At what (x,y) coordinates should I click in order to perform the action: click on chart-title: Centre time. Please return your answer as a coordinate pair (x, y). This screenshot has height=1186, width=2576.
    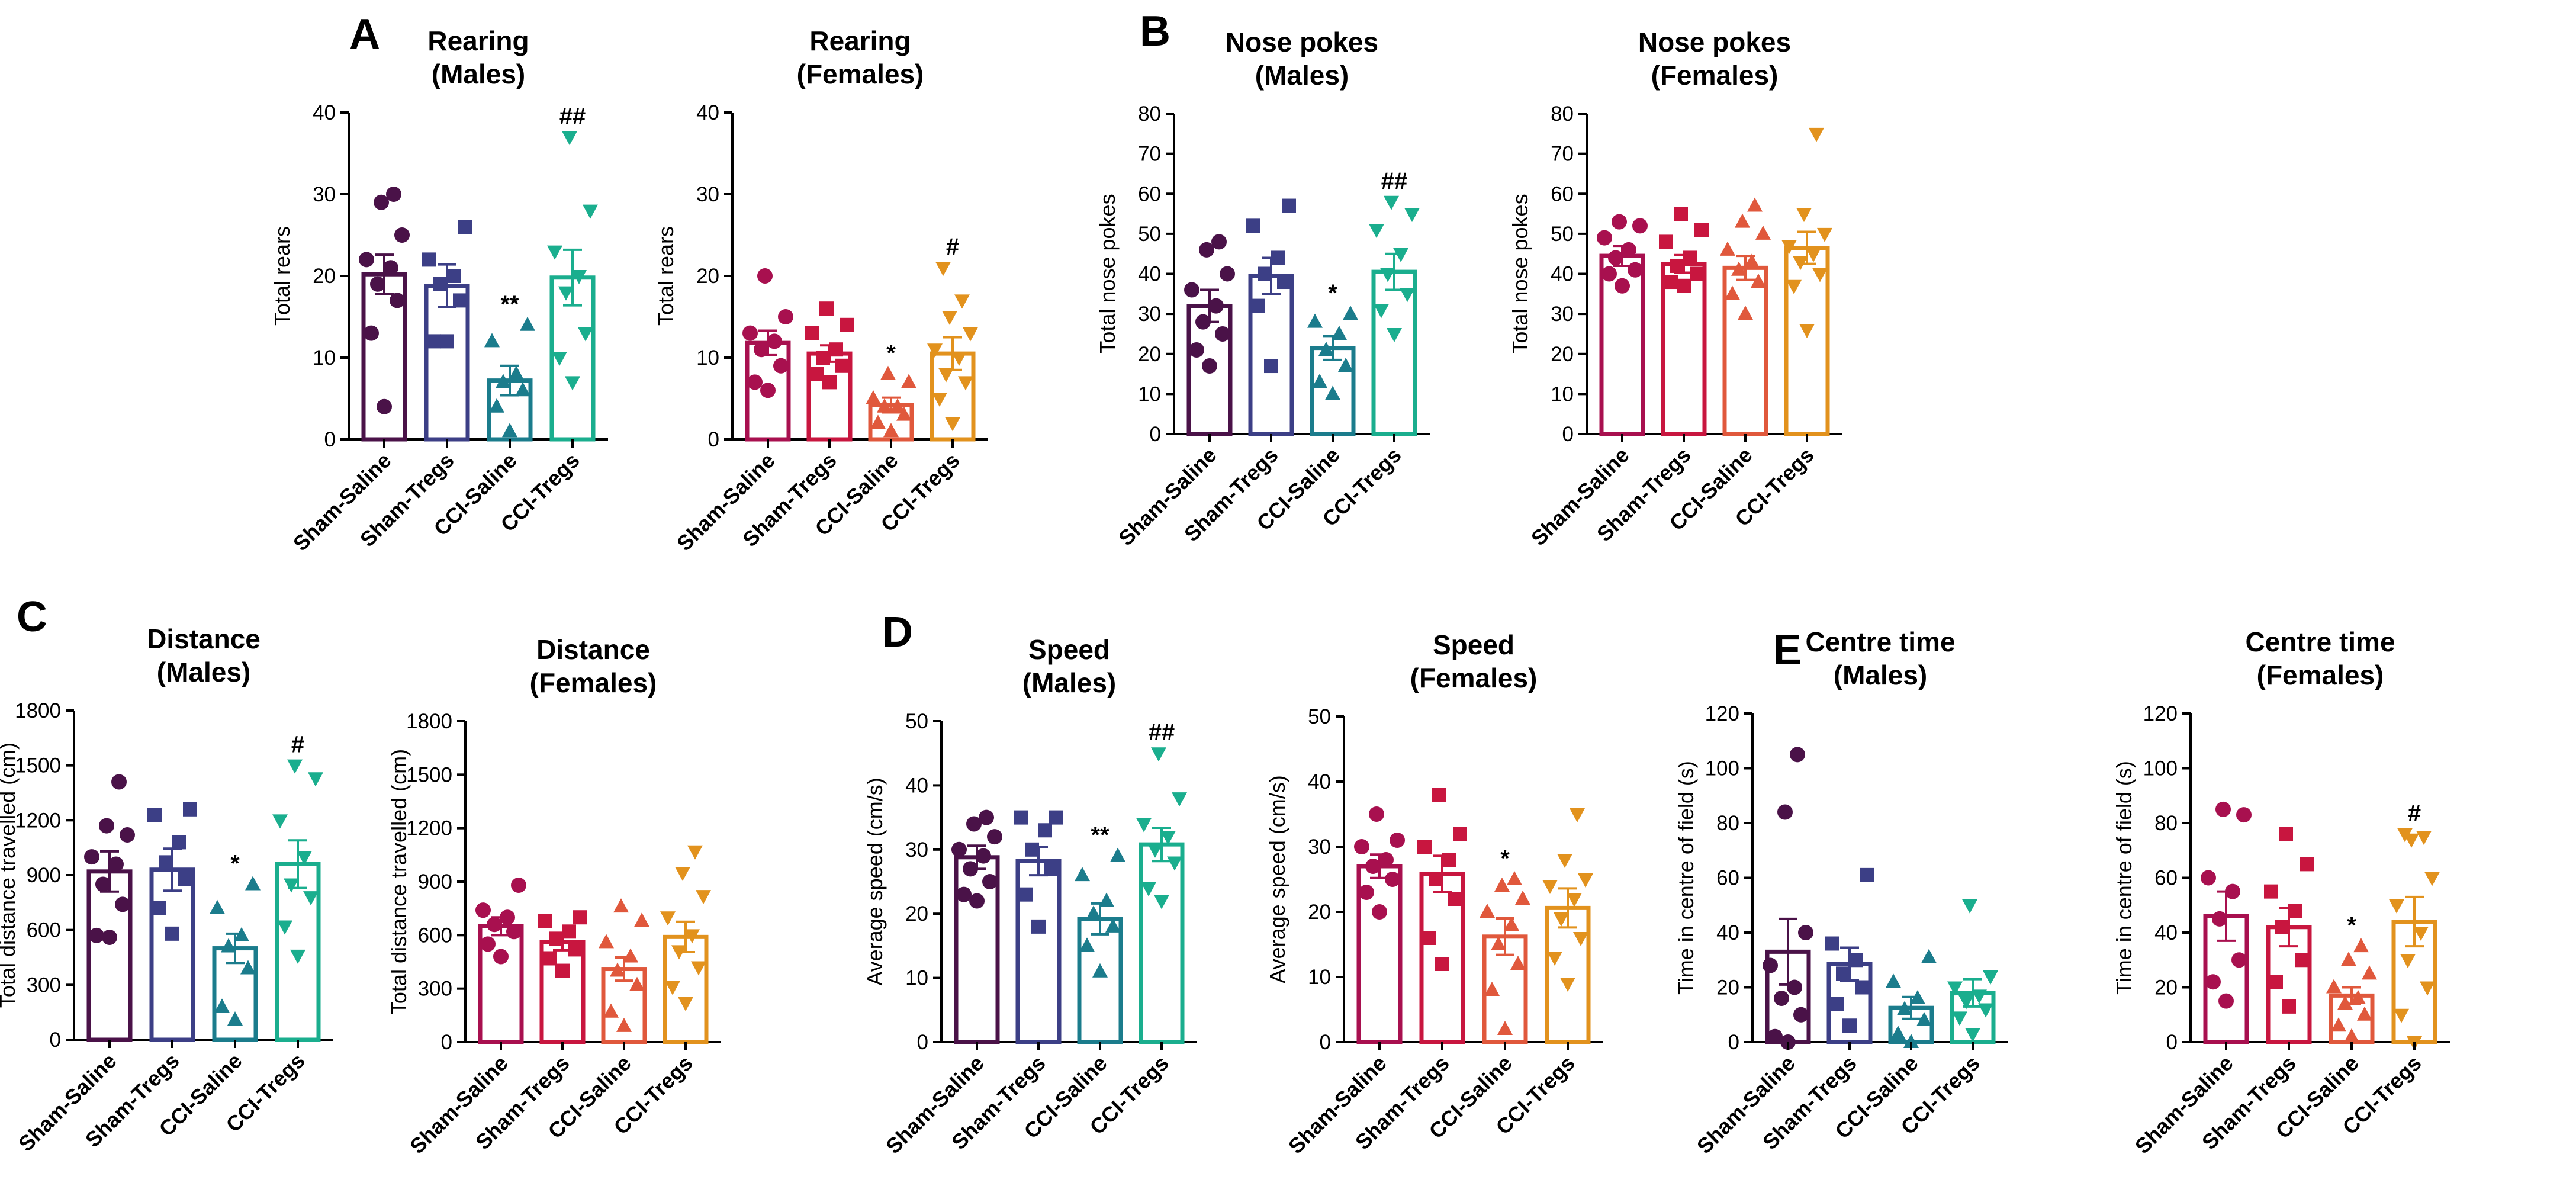
    Looking at the image, I should click on (2320, 641).